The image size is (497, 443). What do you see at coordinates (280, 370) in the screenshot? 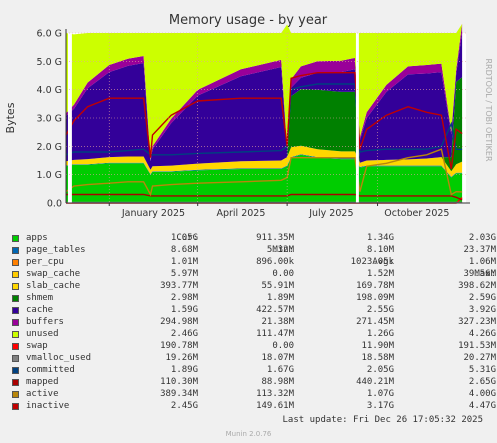
I see `legend-min-value: 1.67G` at bounding box center [280, 370].